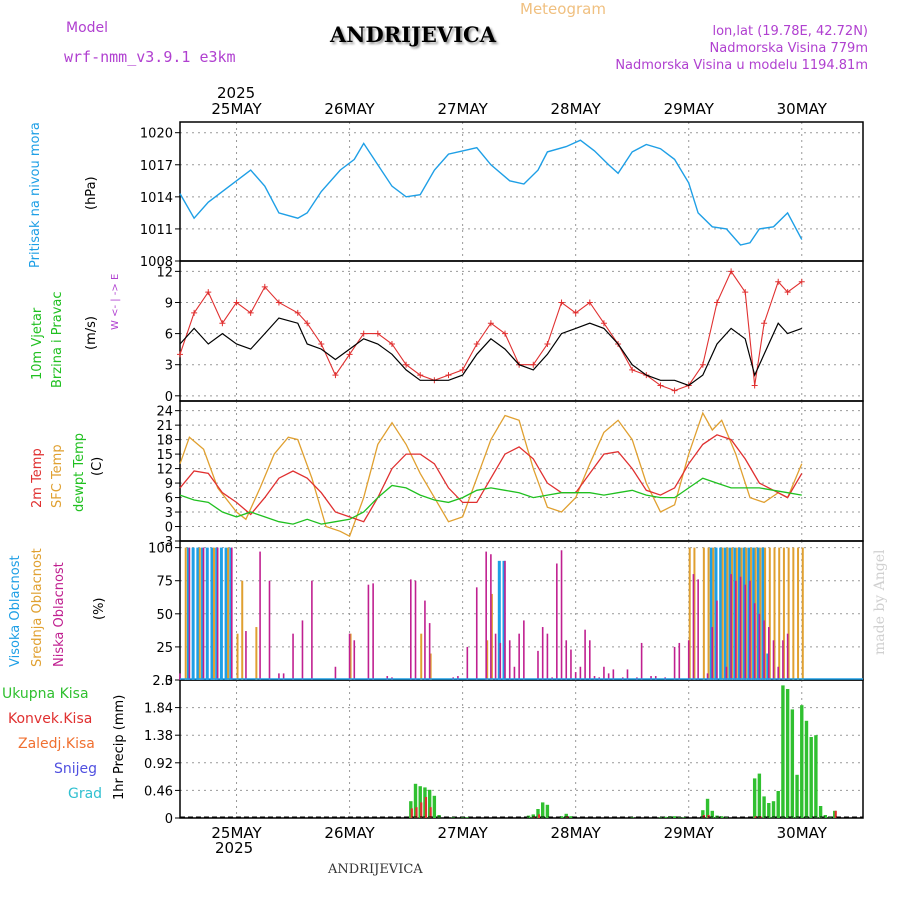 This screenshot has height=900, width=900. Describe the element at coordinates (164, 412) in the screenshot. I see `y-tick-label: 24` at that location.